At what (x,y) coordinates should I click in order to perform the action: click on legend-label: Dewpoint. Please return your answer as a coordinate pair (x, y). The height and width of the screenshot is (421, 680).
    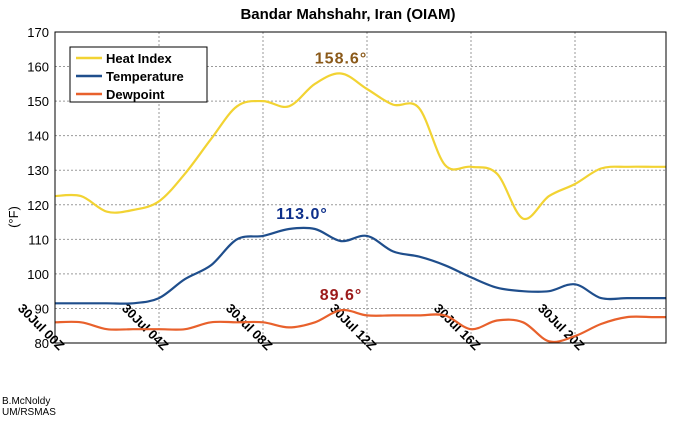
    Looking at the image, I should click on (135, 94).